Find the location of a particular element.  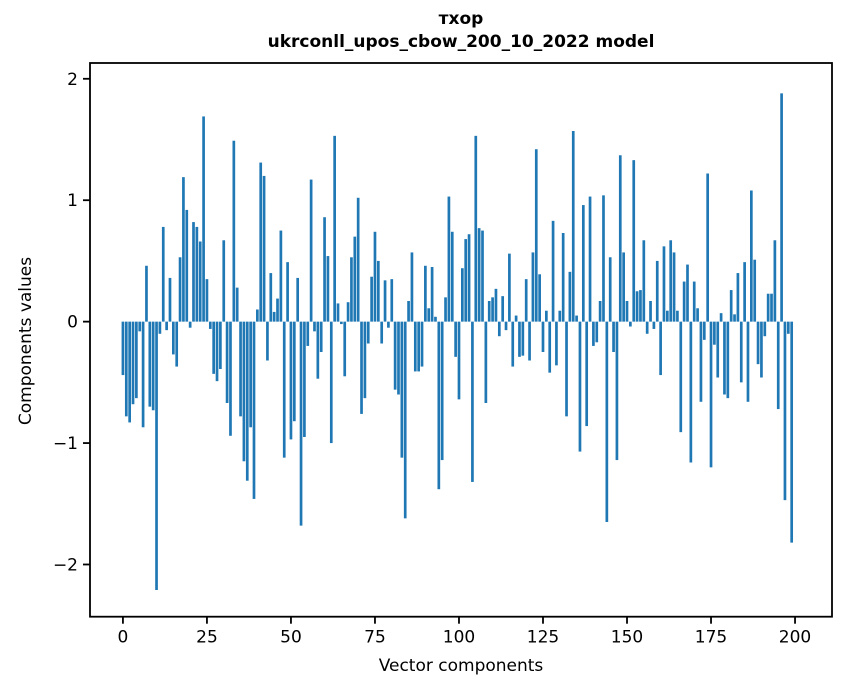

x-tick-label: 175 is located at coordinates (711, 638).